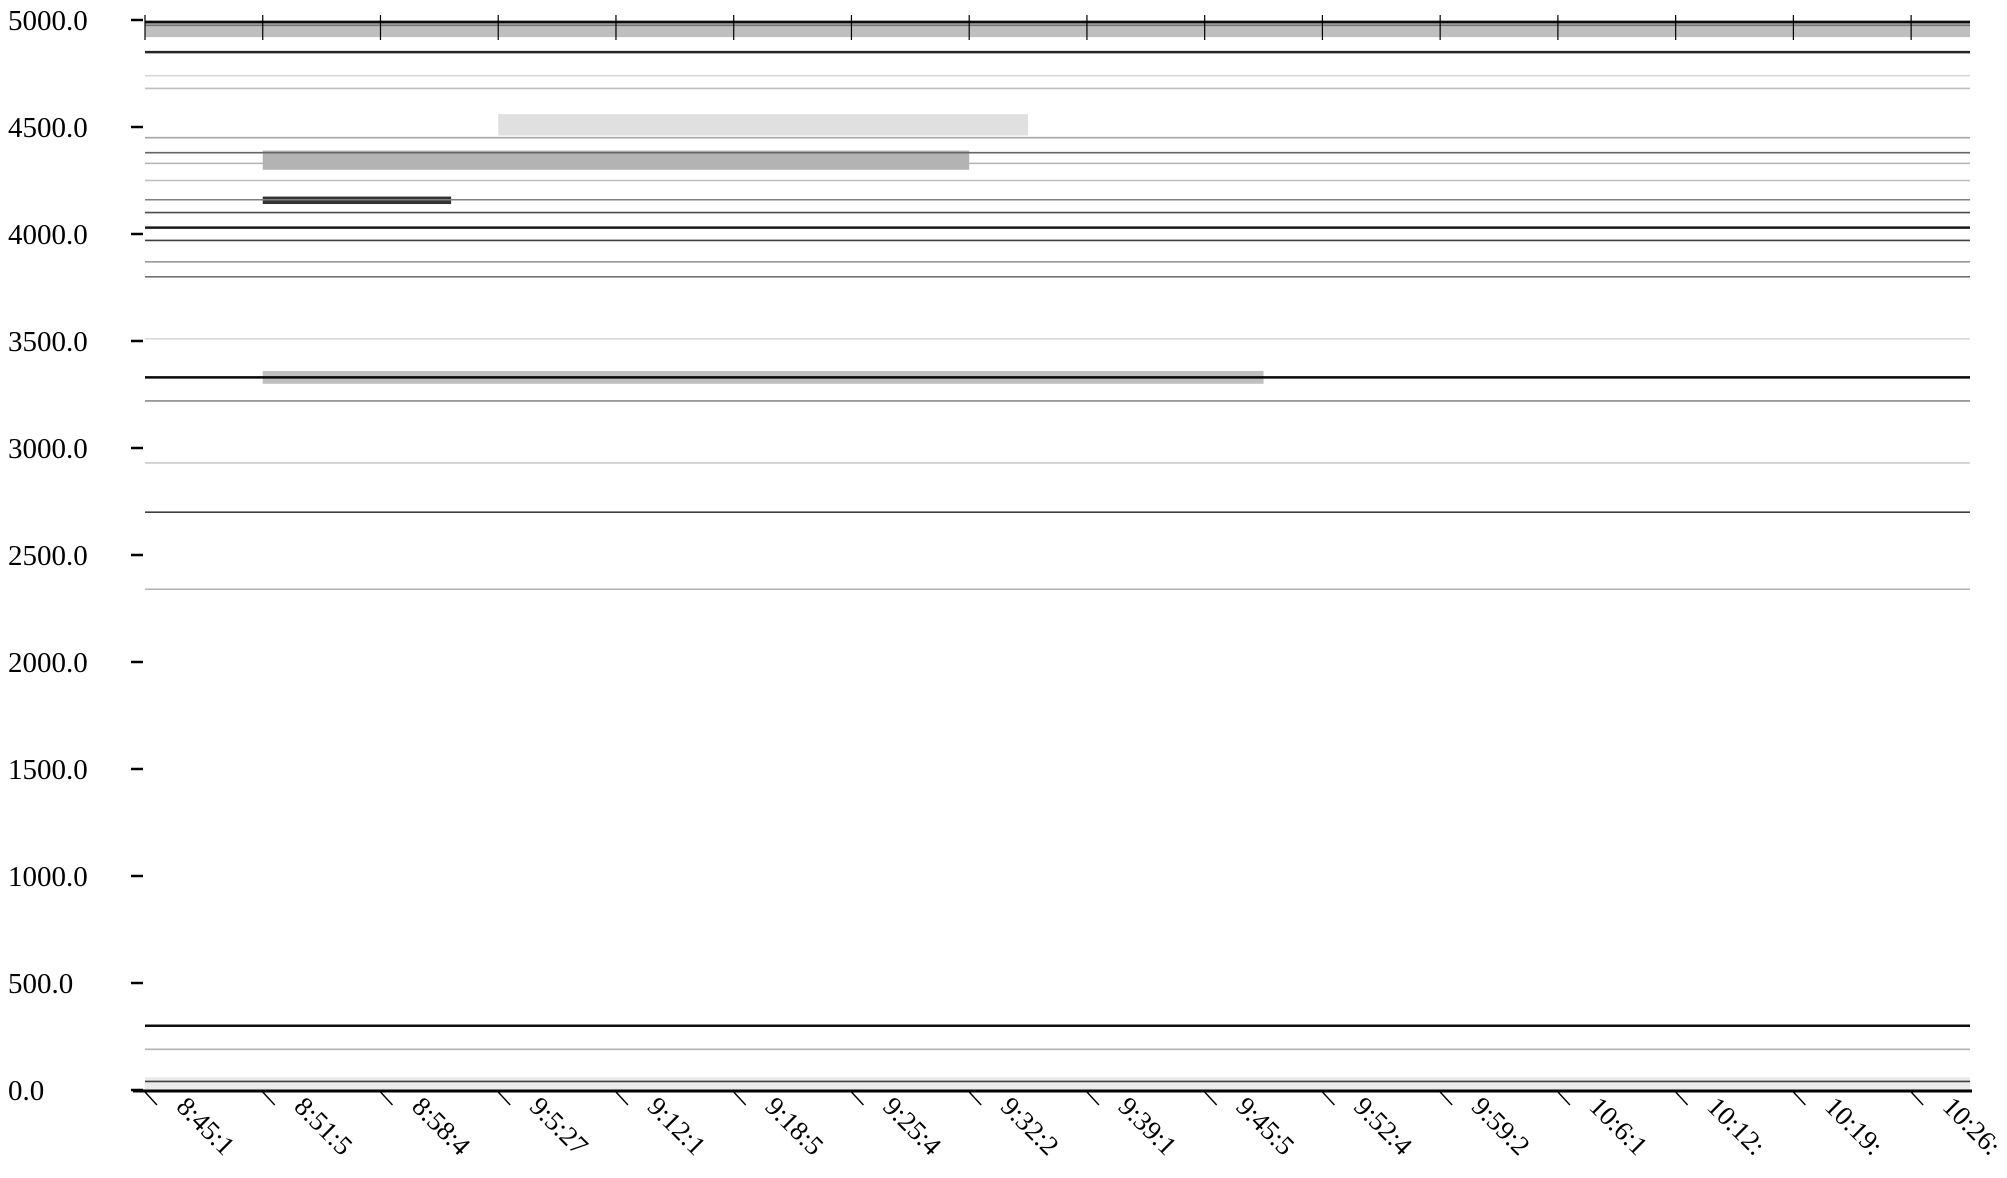 The image size is (2007, 1178). What do you see at coordinates (1972, 1126) in the screenshot?
I see `x-tick-label: 10:26:` at bounding box center [1972, 1126].